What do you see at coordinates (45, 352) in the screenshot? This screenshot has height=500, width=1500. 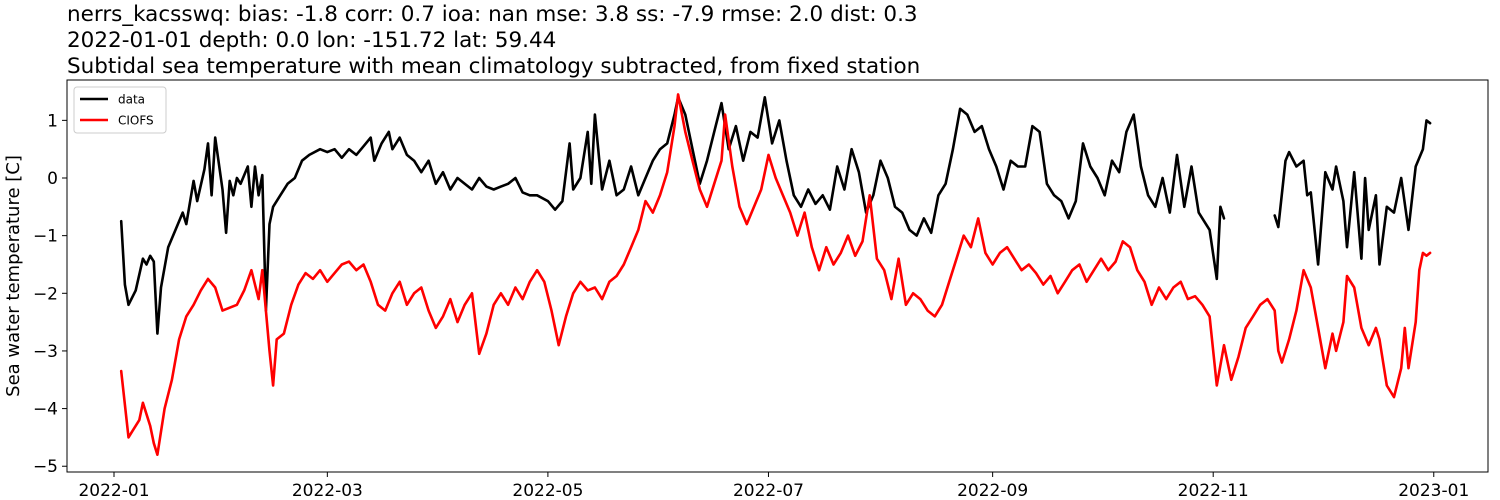 I see `y-tick-label: −3` at bounding box center [45, 352].